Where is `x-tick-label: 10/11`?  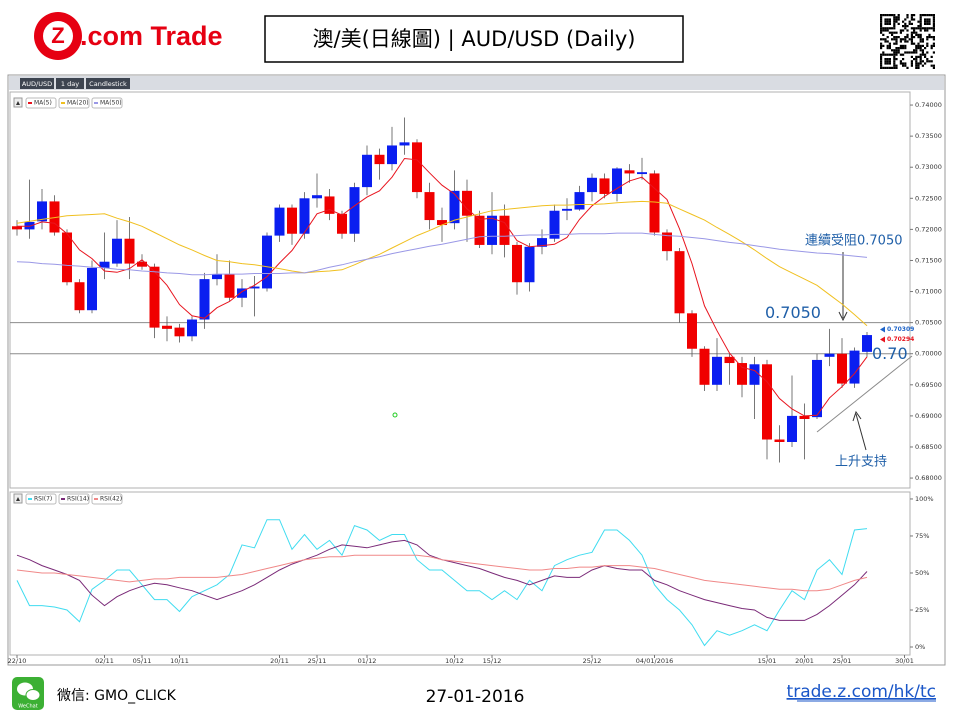
x-tick-label: 10/11 is located at coordinates (179, 661).